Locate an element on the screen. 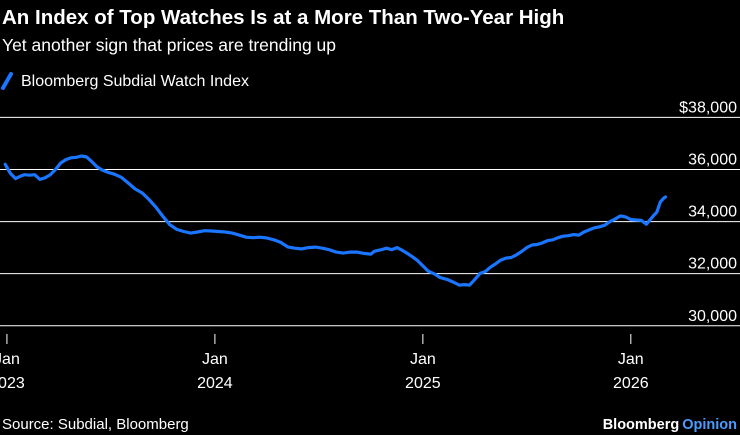 The width and height of the screenshot is (740, 435). x-tick-year: 2024 is located at coordinates (215, 383).